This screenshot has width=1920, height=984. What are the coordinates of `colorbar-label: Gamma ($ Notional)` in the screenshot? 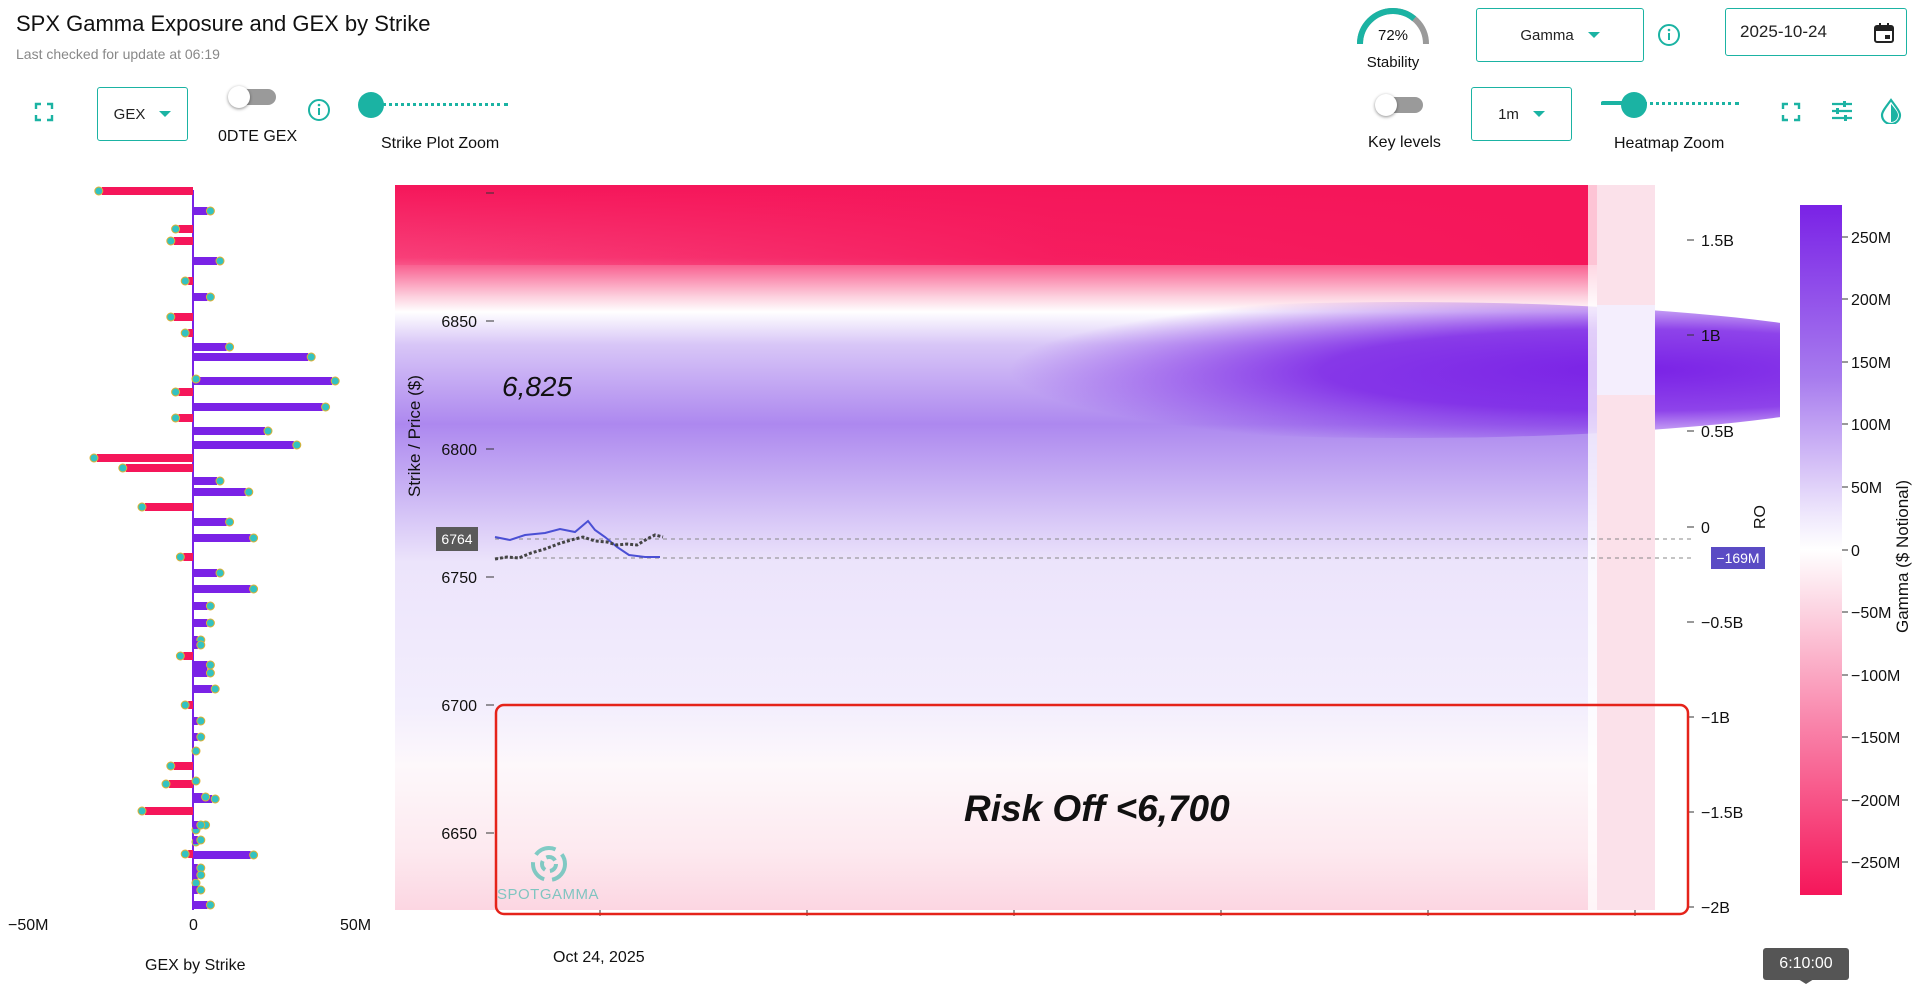 It's located at (1902, 556).